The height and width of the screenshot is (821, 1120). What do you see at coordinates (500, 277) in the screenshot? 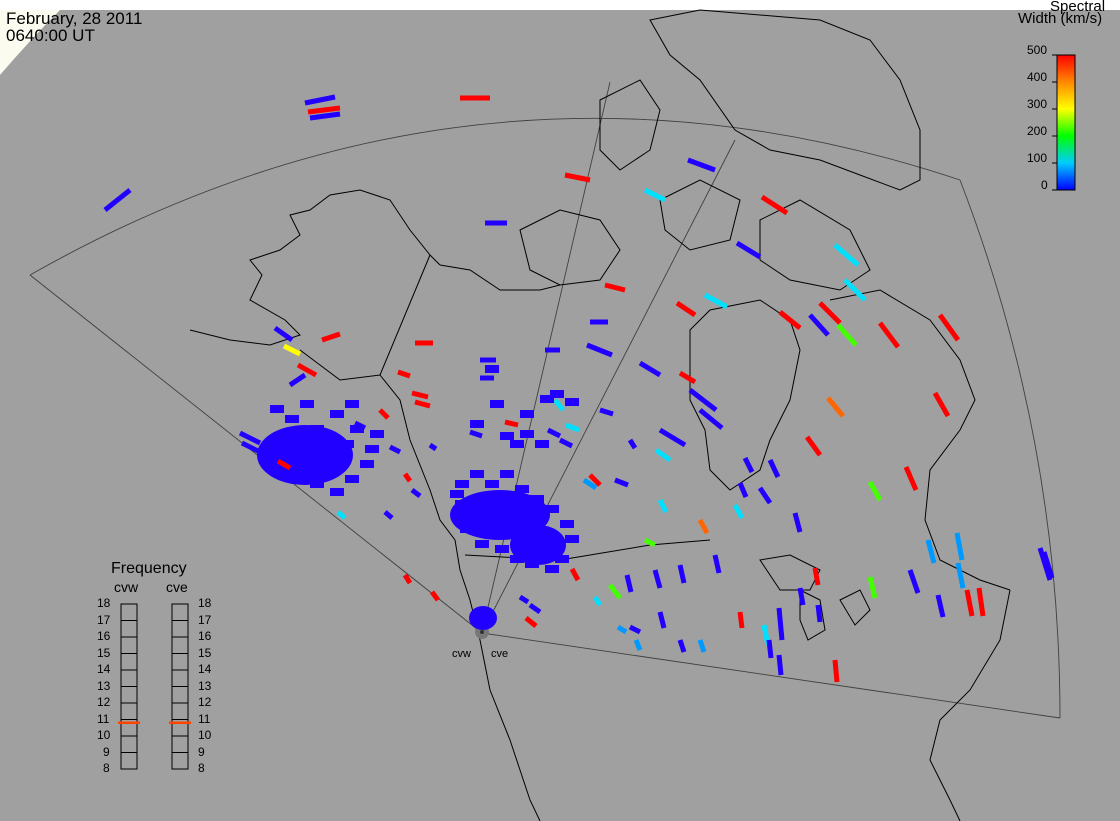
I see `north-coast` at bounding box center [500, 277].